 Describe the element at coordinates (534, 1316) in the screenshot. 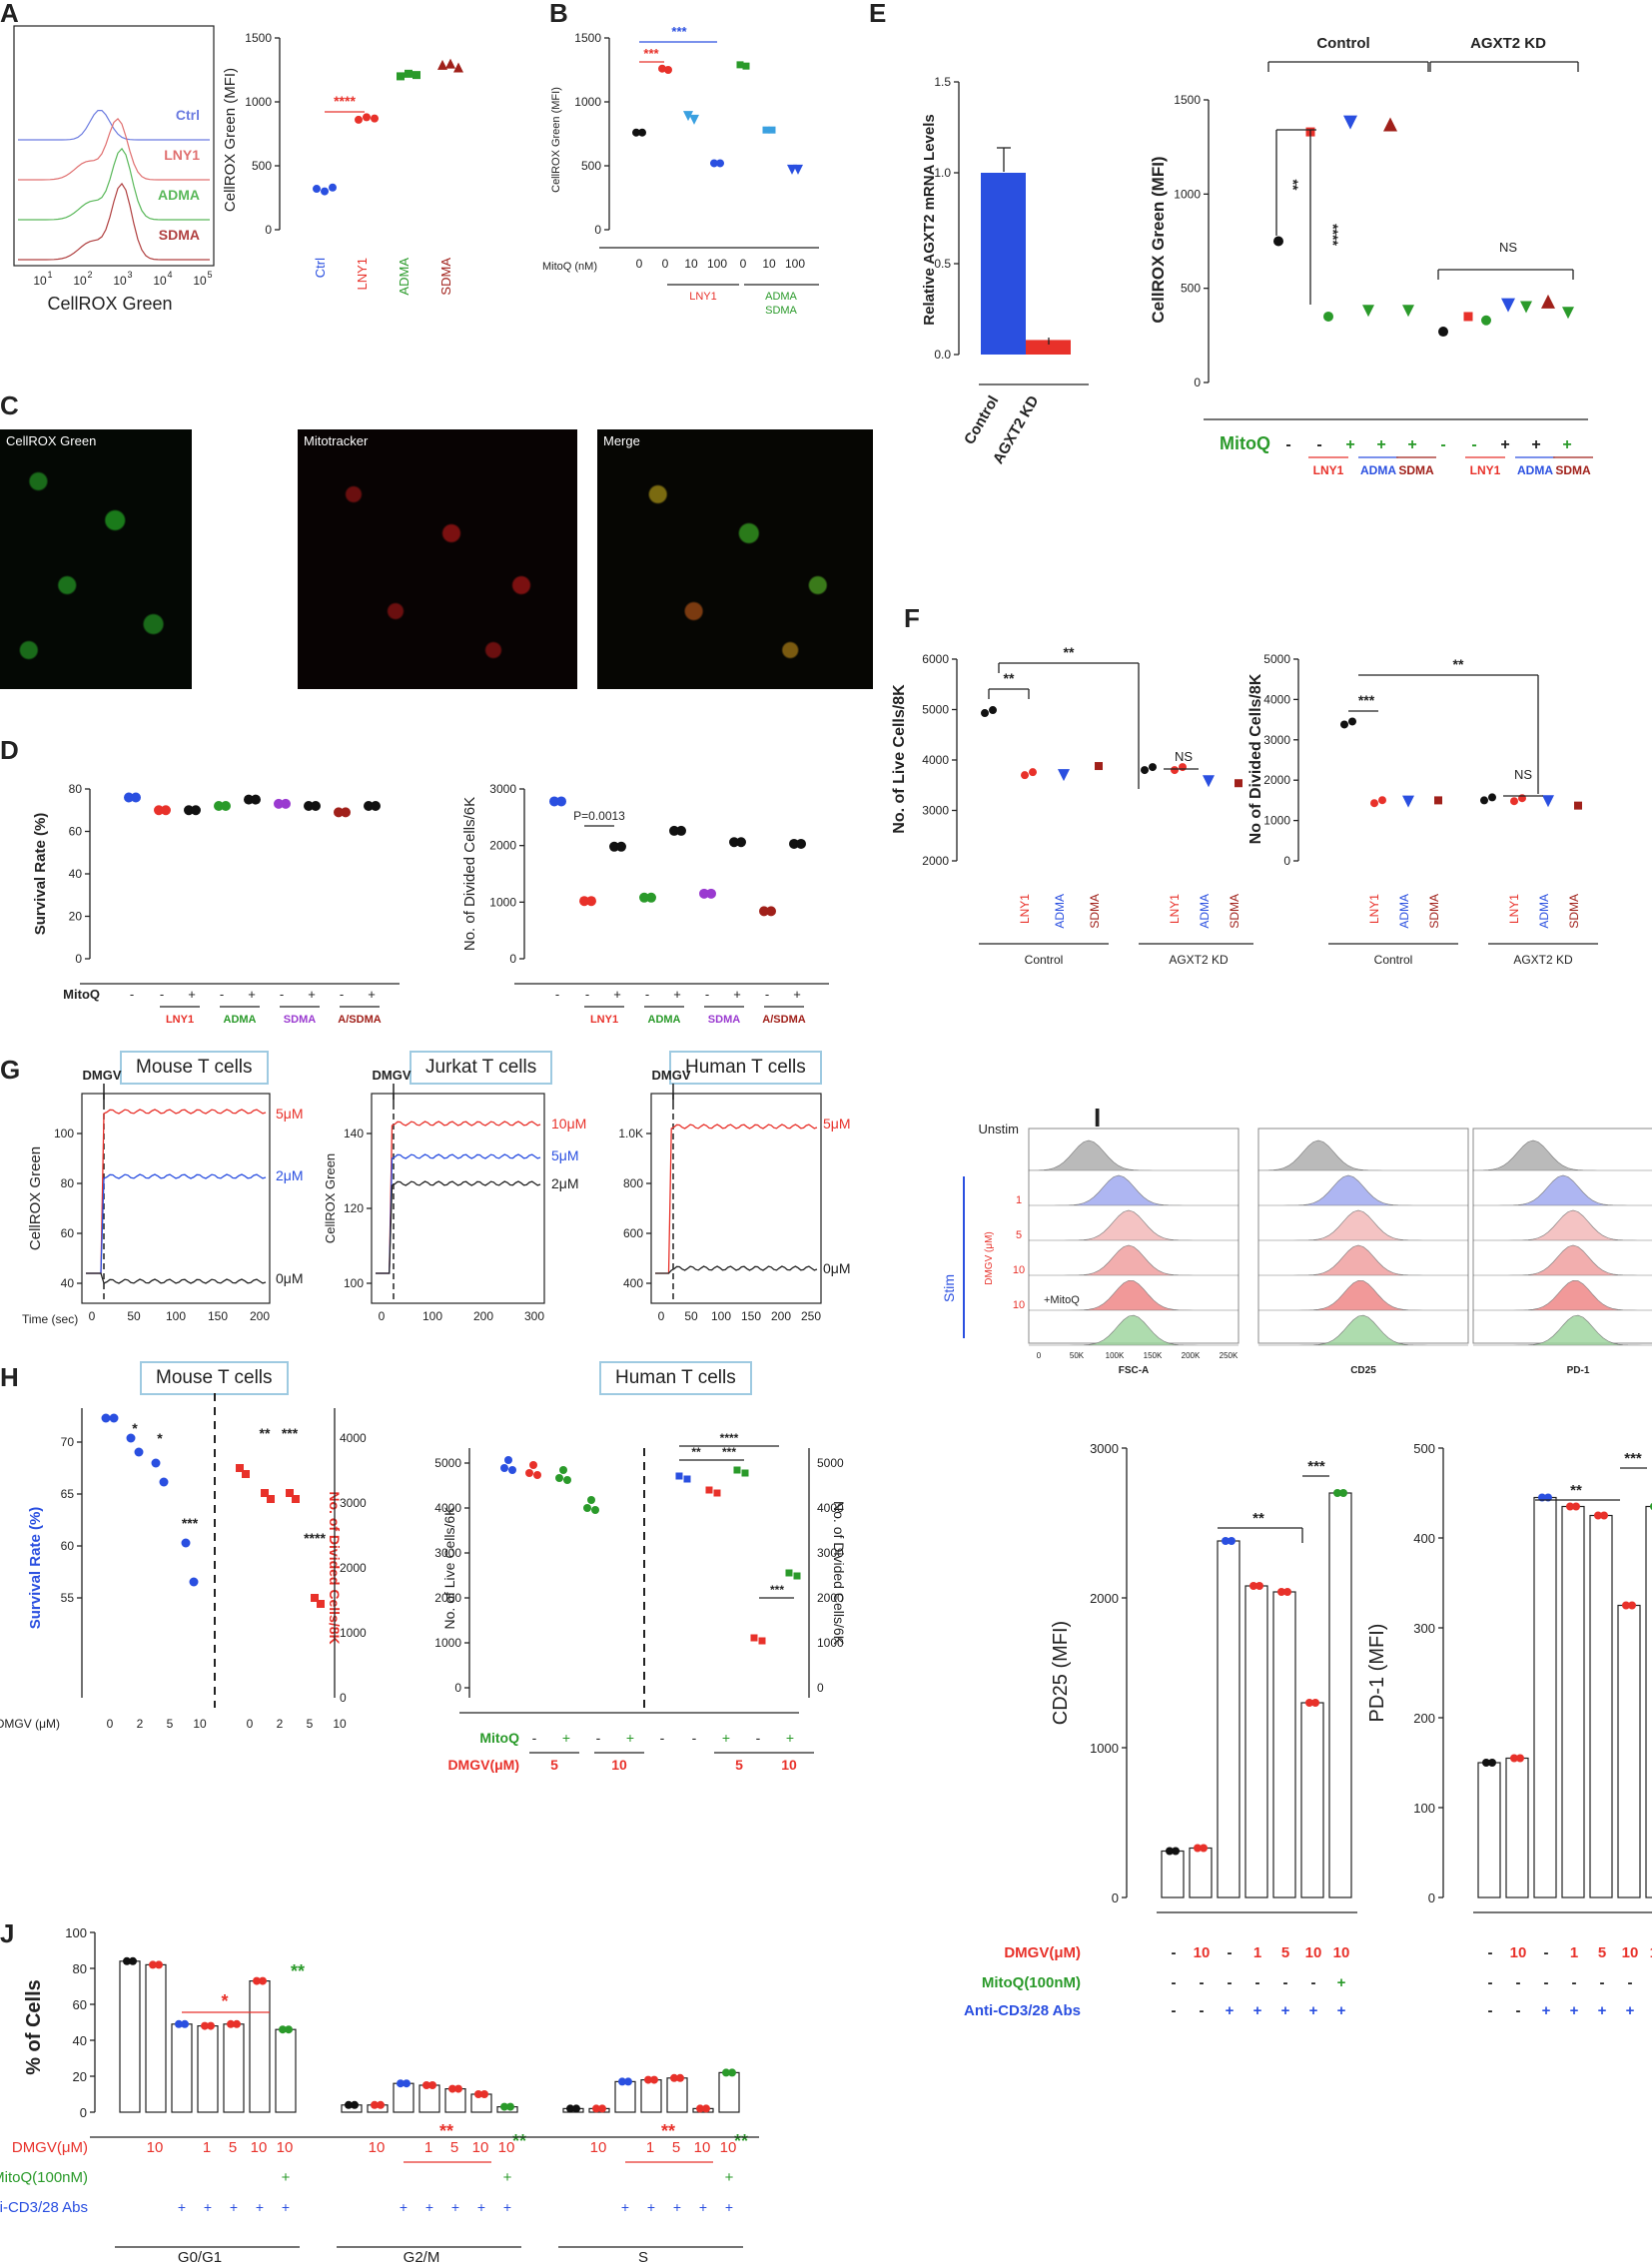

I see `g2-xtick-label: 300` at that location.